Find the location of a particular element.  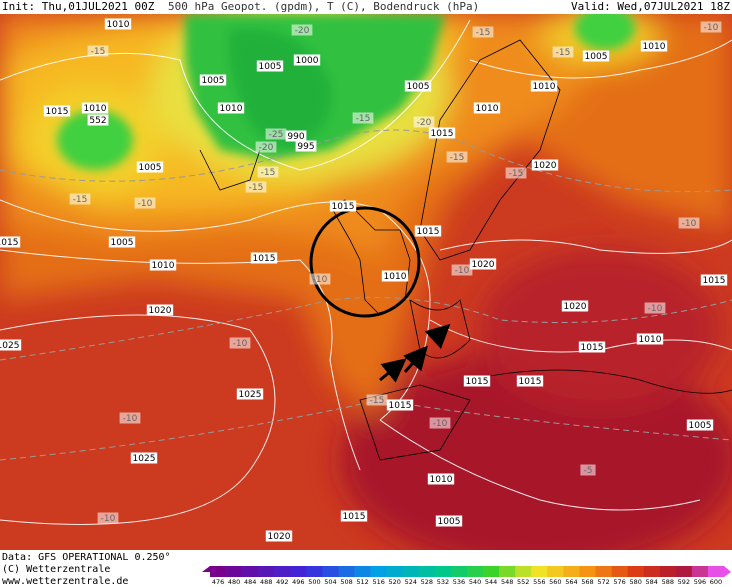

highlight-circle is located at coordinates (365, 262).